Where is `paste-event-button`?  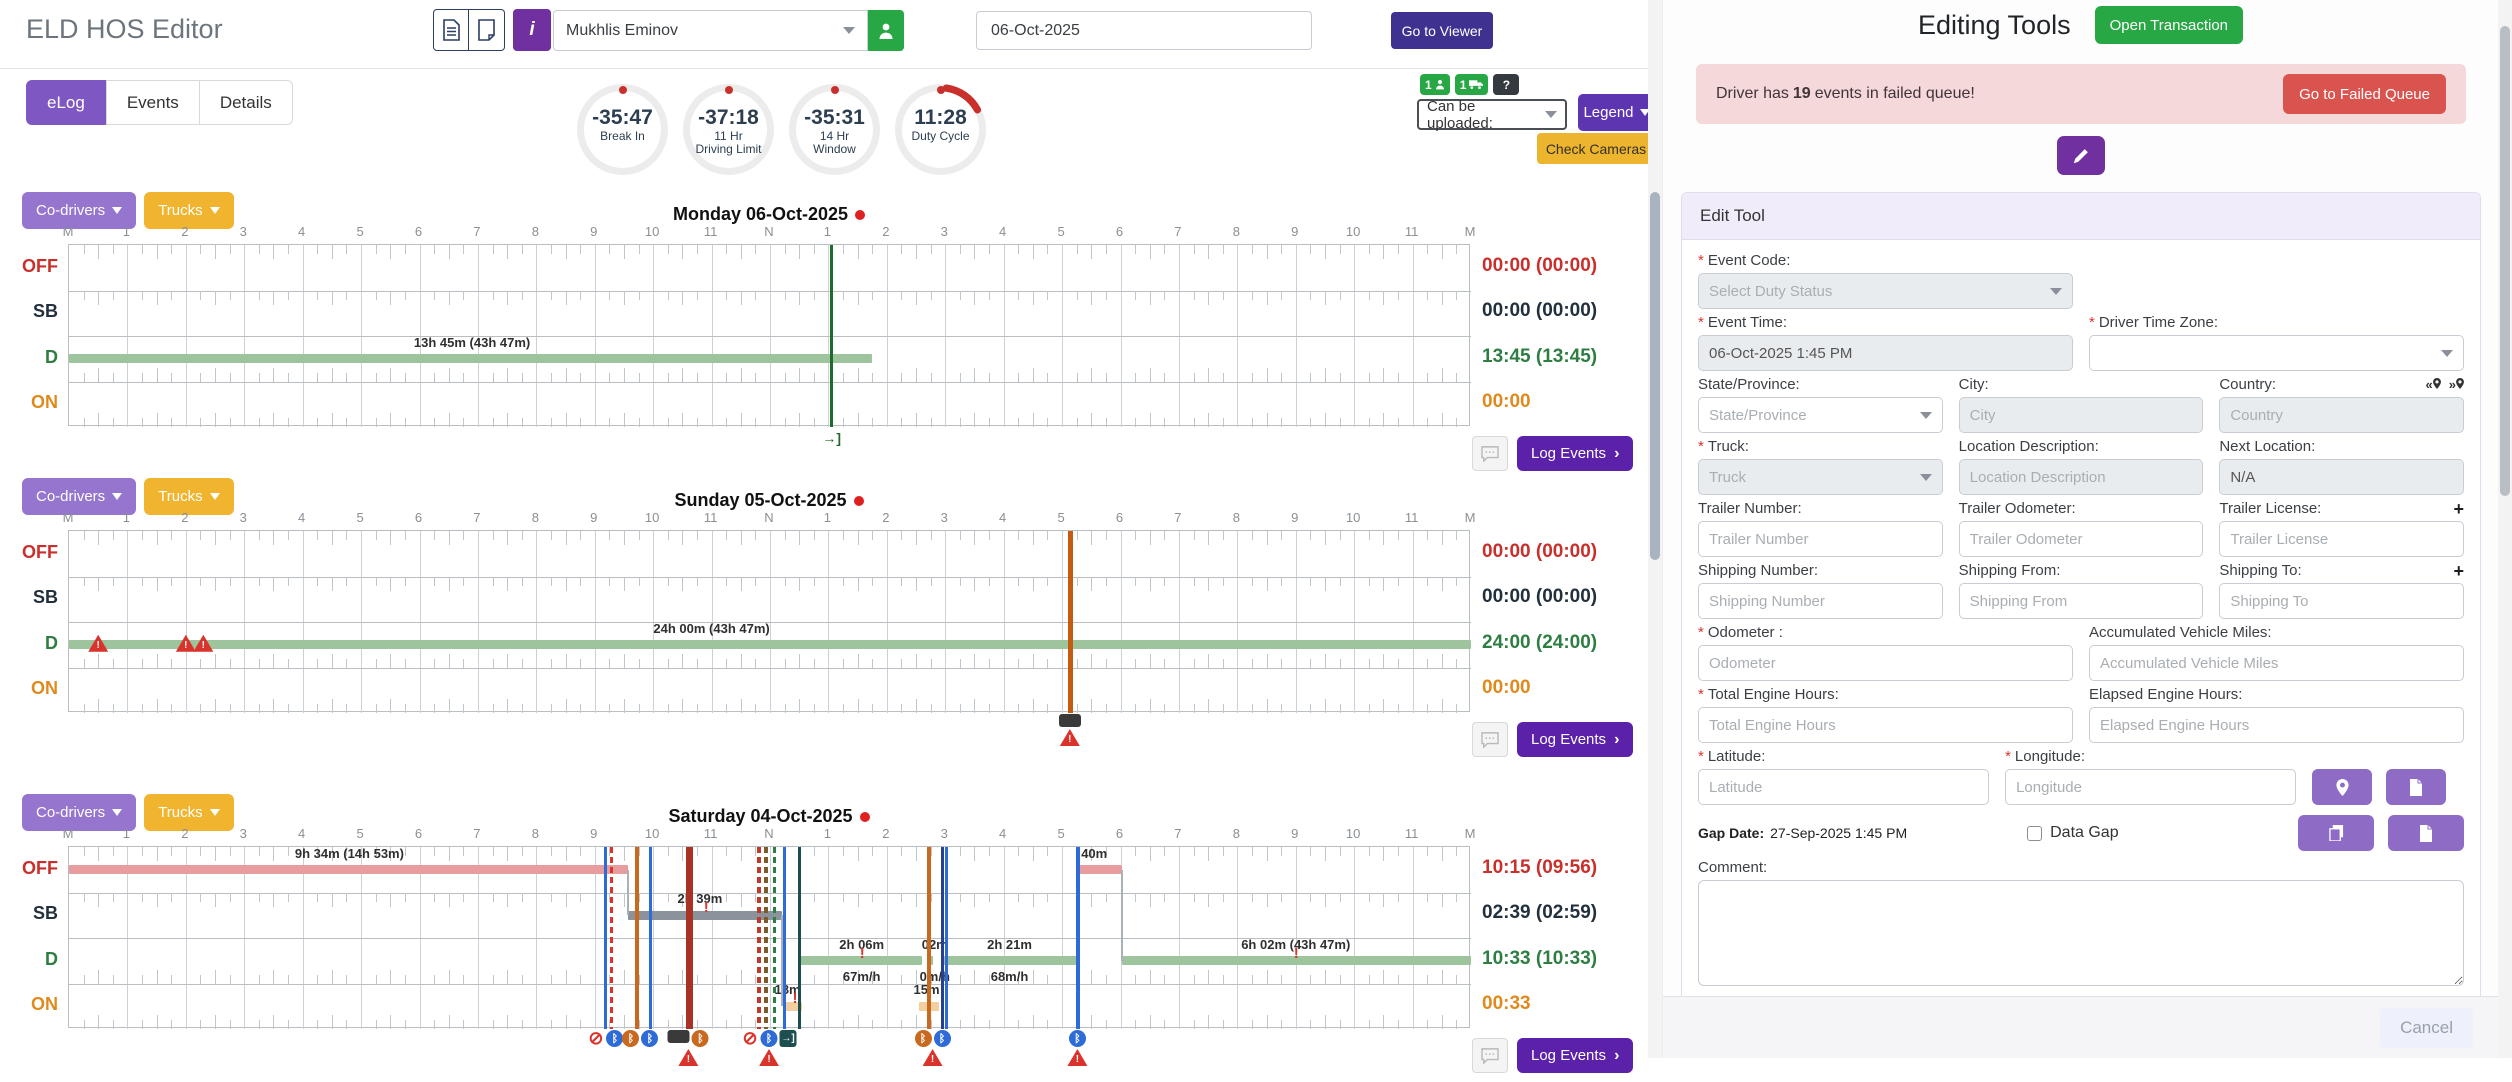 paste-event-button is located at coordinates (2426, 833).